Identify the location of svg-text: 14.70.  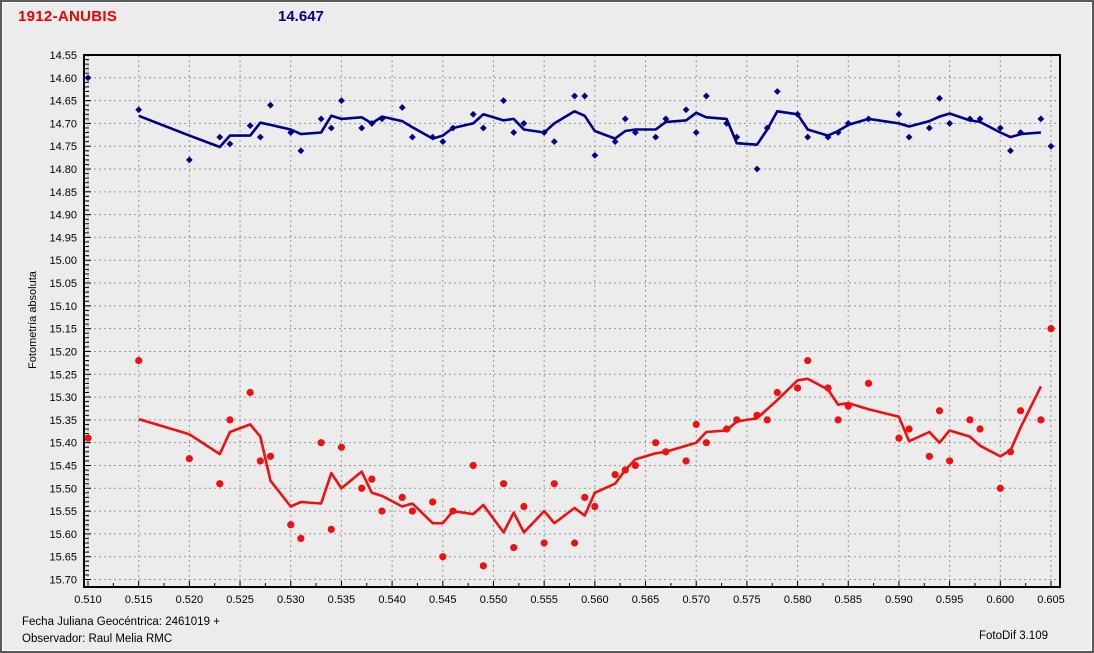
(63, 124).